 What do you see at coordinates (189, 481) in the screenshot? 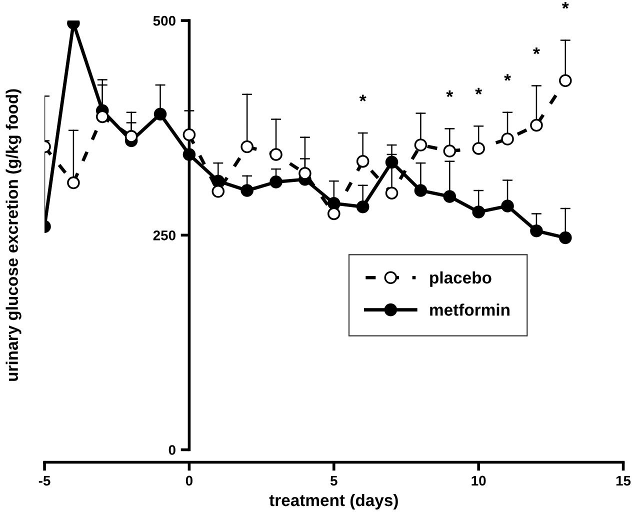
I see `x-tick-label: 0` at bounding box center [189, 481].